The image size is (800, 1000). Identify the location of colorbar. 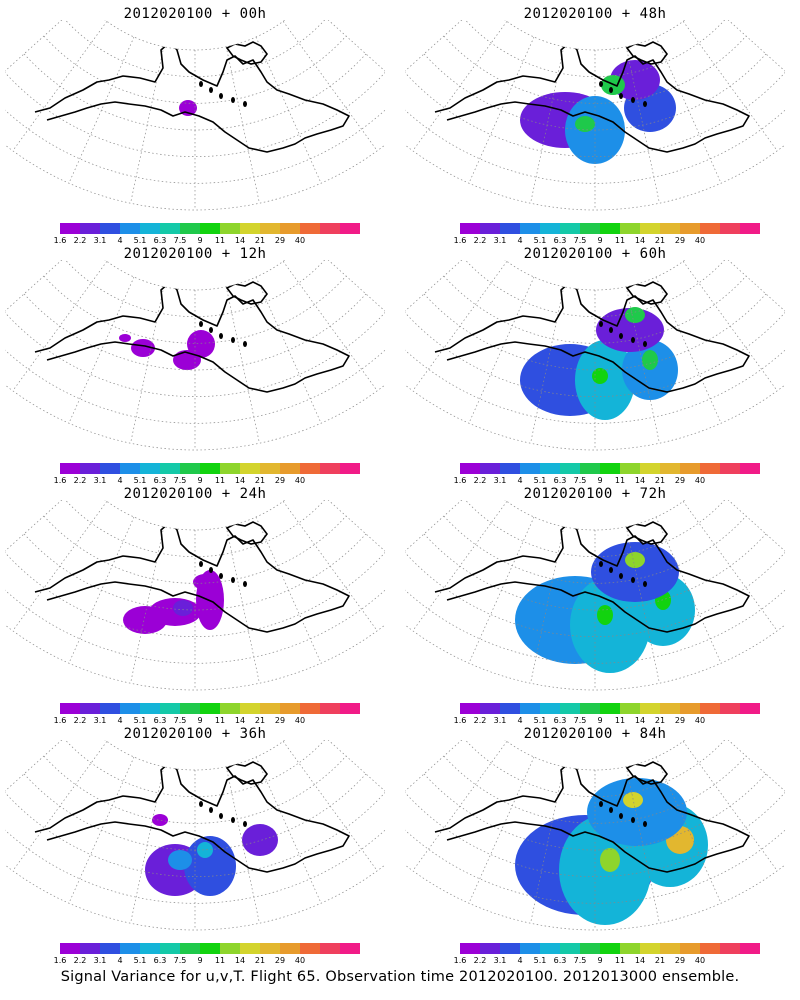
(610, 468).